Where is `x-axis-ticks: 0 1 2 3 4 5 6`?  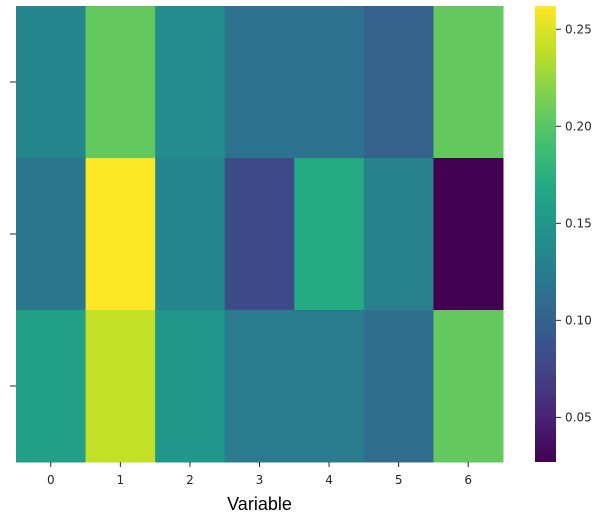
x-axis-ticks: 0 1 2 3 4 5 6 is located at coordinates (259, 474).